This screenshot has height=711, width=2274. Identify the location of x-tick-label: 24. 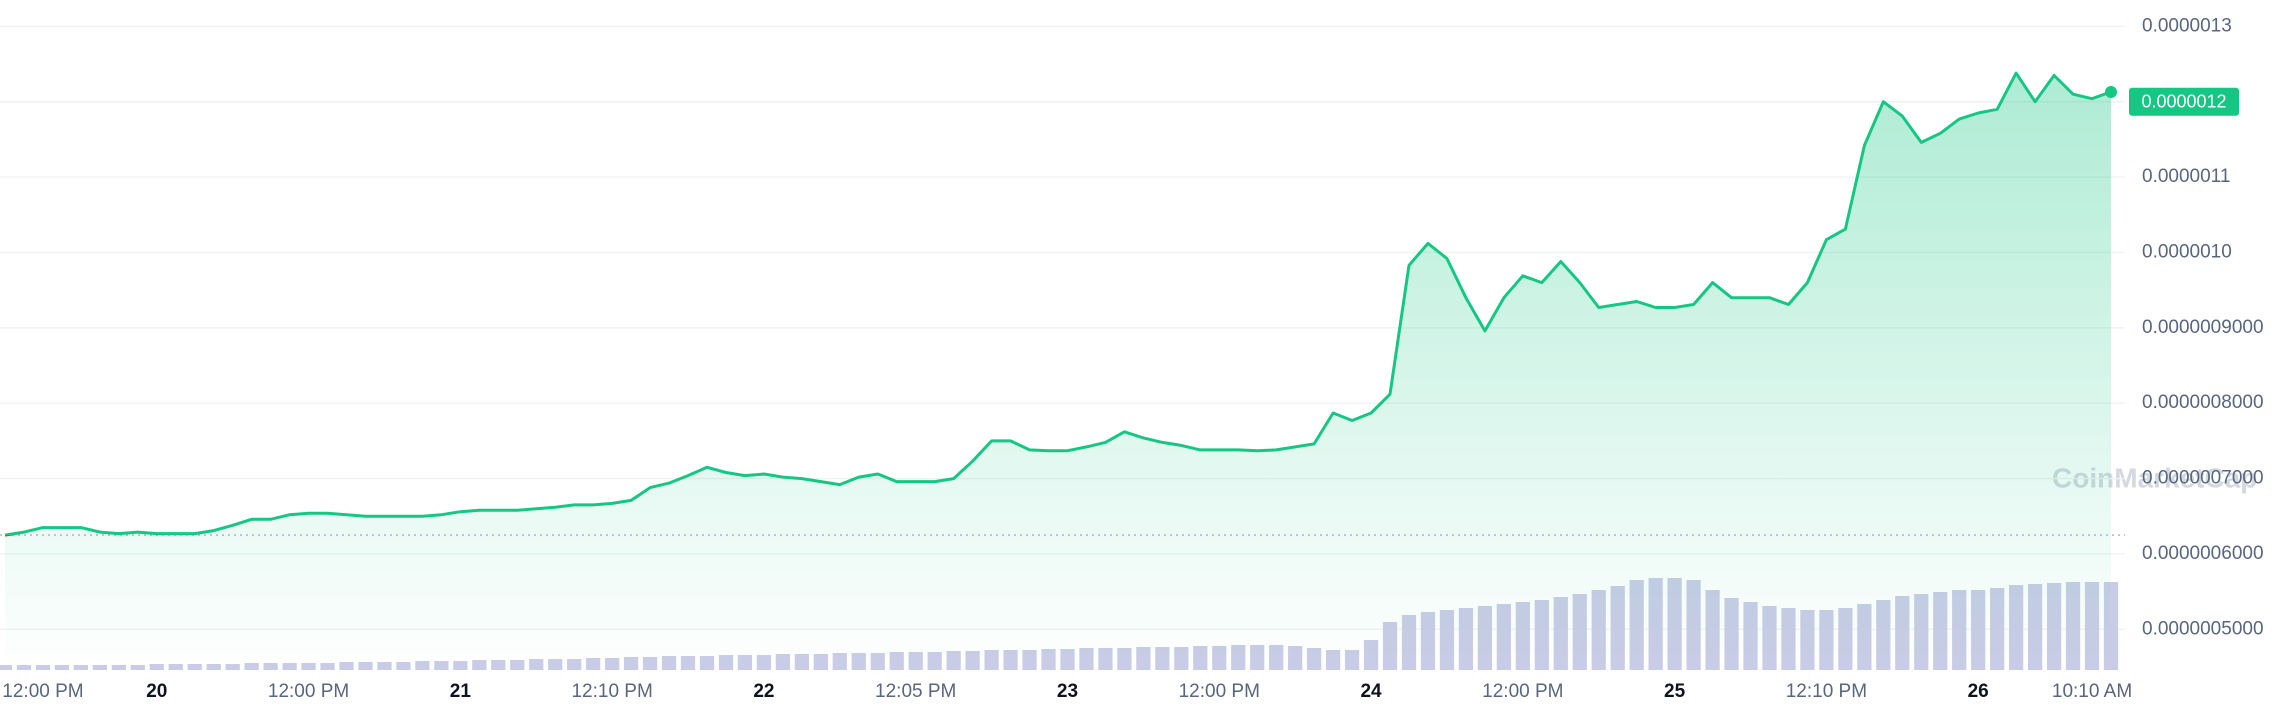
(1371, 691).